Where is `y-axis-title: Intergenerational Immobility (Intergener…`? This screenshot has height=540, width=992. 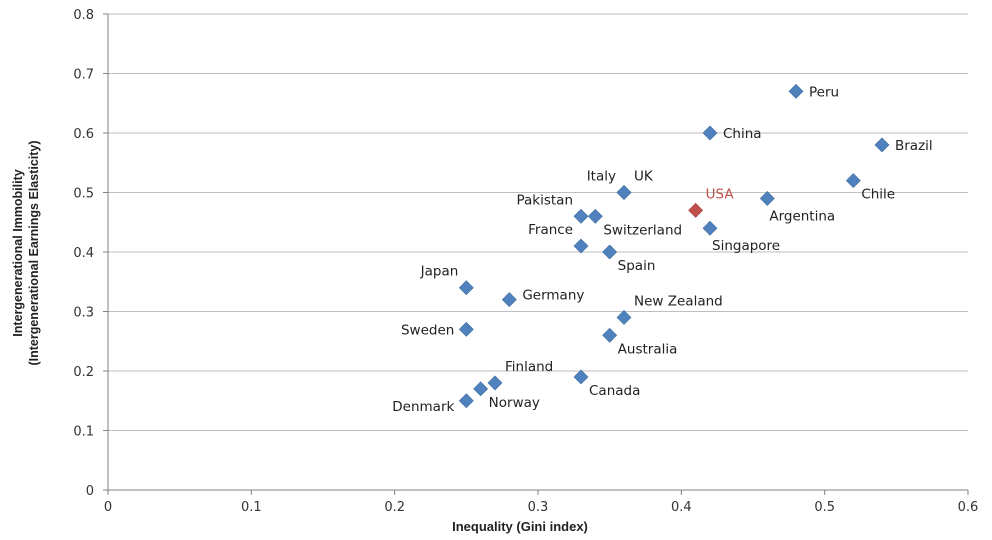 y-axis-title: Intergenerational Immobility (Intergener… is located at coordinates (26, 252).